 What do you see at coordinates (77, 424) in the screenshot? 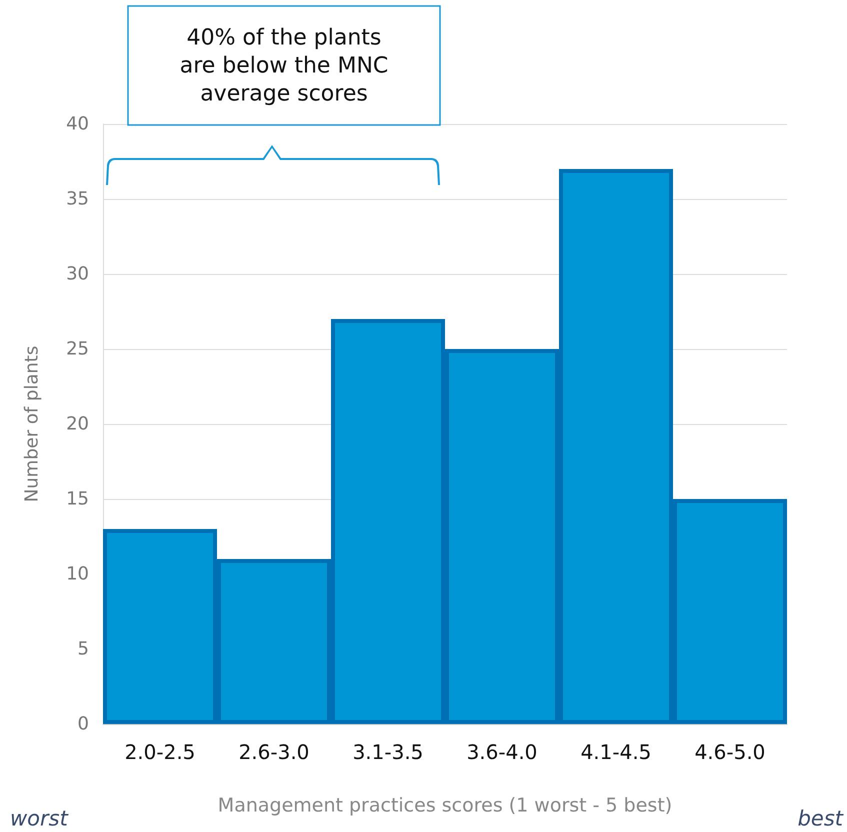
I see `y-tick-label: 20` at bounding box center [77, 424].